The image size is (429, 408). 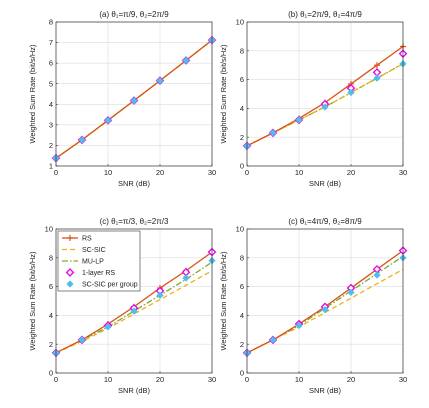 I want to click on legend-label: SC-SIC per group, so click(x=110, y=285).